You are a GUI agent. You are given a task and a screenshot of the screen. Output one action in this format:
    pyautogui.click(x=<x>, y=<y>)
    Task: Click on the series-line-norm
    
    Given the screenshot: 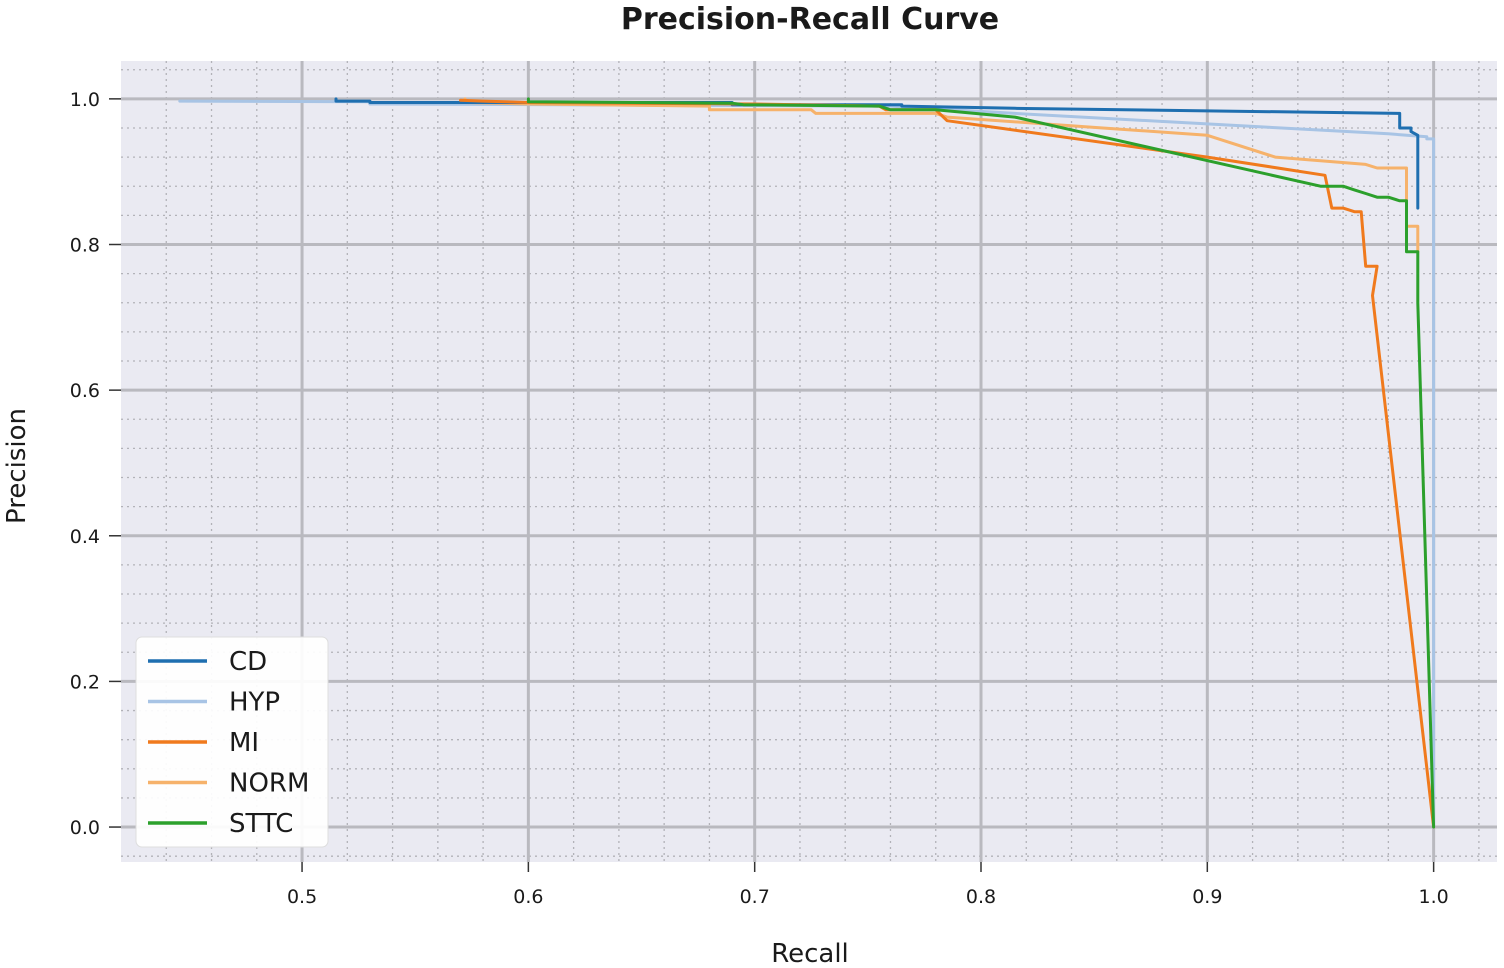 What is the action you would take?
    pyautogui.click(x=941, y=175)
    